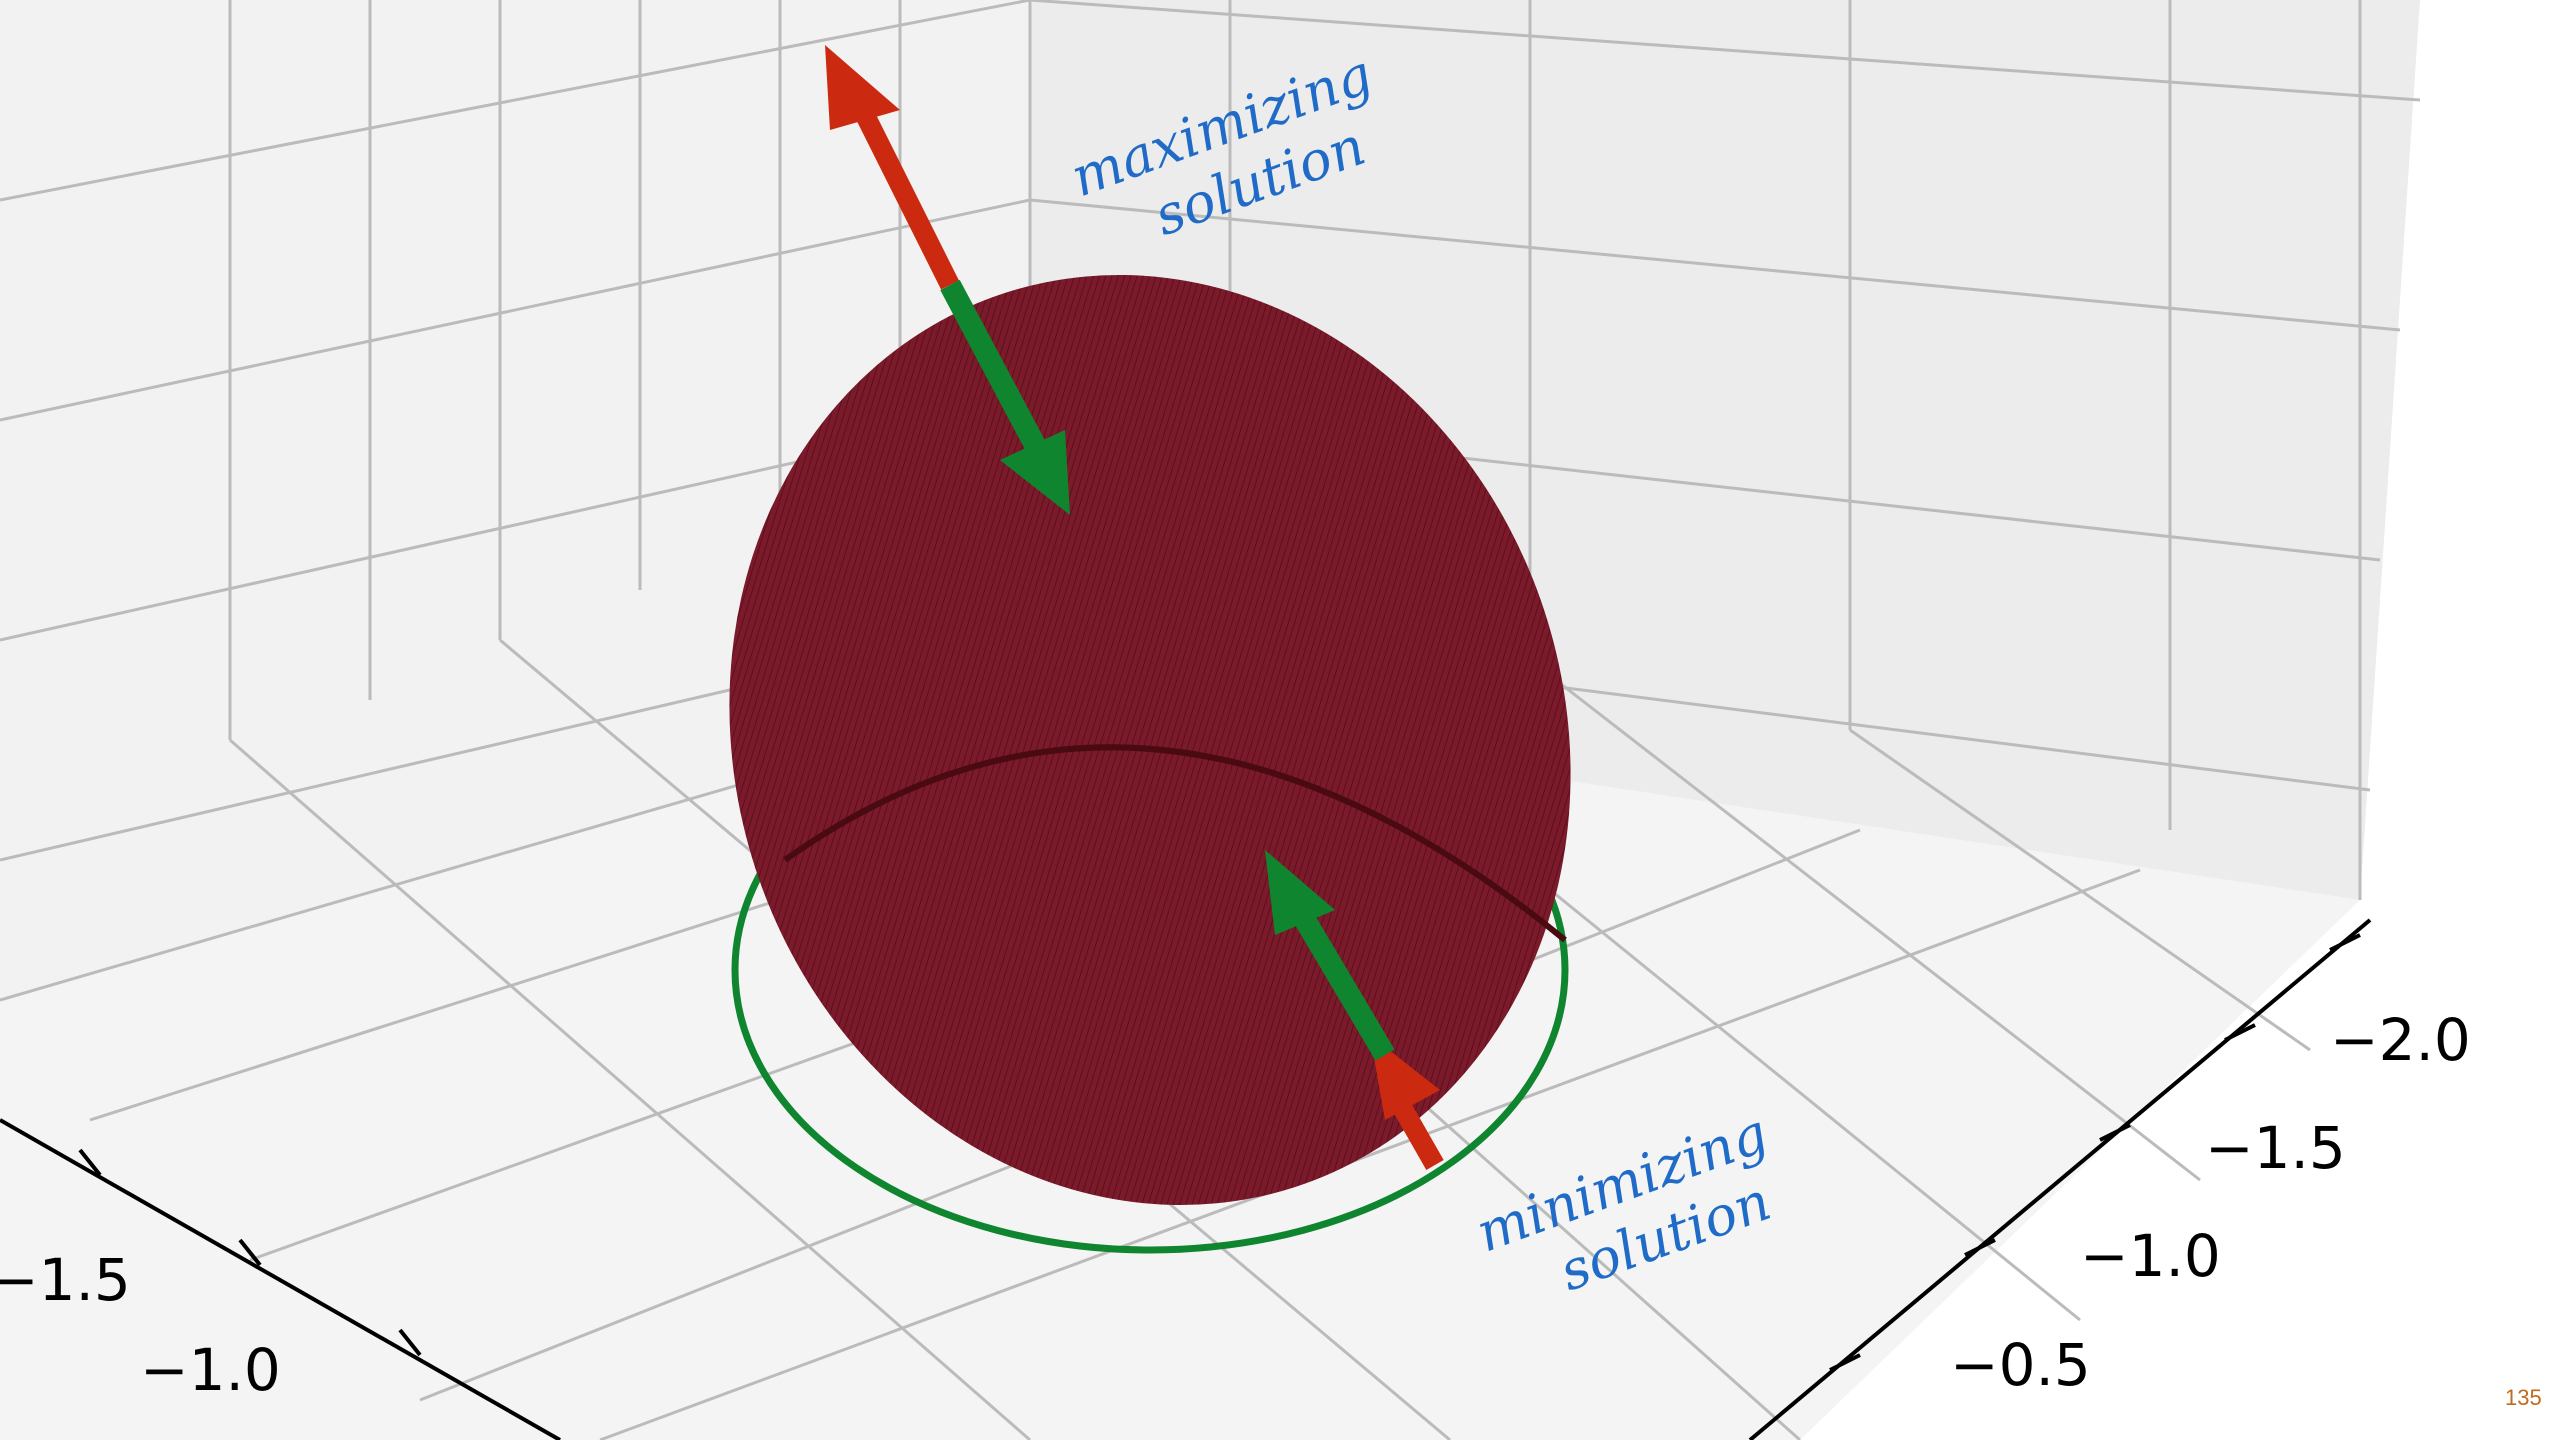  I want to click on max-green-vector, so click(1005, 397).